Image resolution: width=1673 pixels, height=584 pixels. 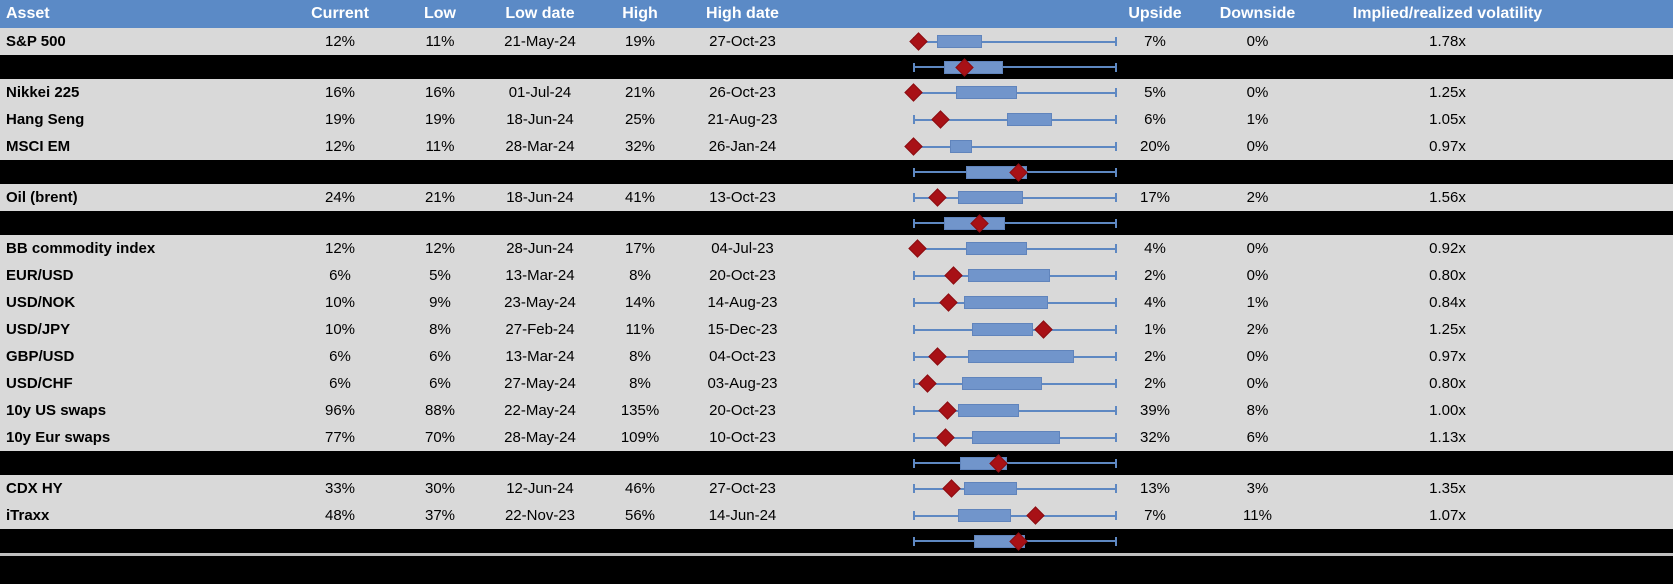 What do you see at coordinates (1155, 410) in the screenshot?
I see `cell-upside: 39%` at bounding box center [1155, 410].